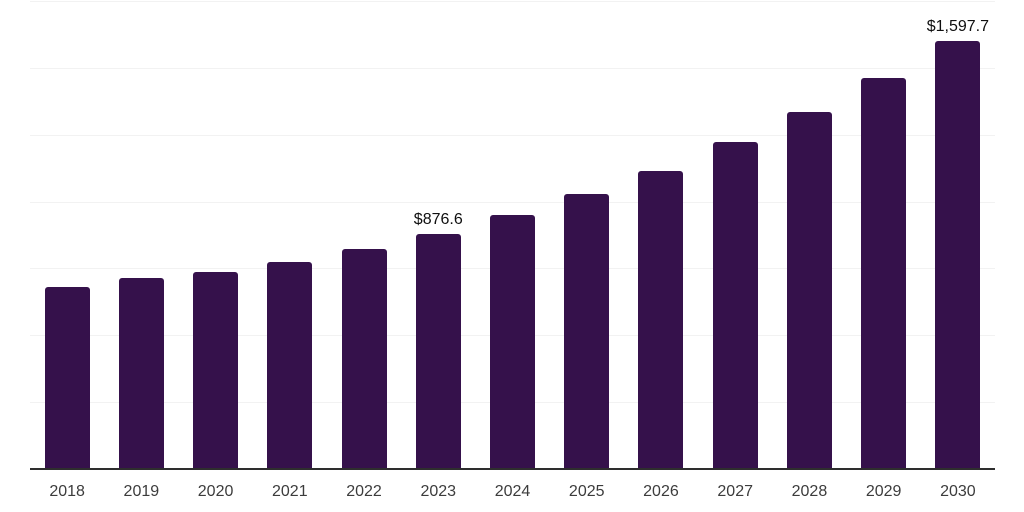 The width and height of the screenshot is (1024, 512). Describe the element at coordinates (735, 491) in the screenshot. I see `x-tick-label-2027: 2027` at that location.